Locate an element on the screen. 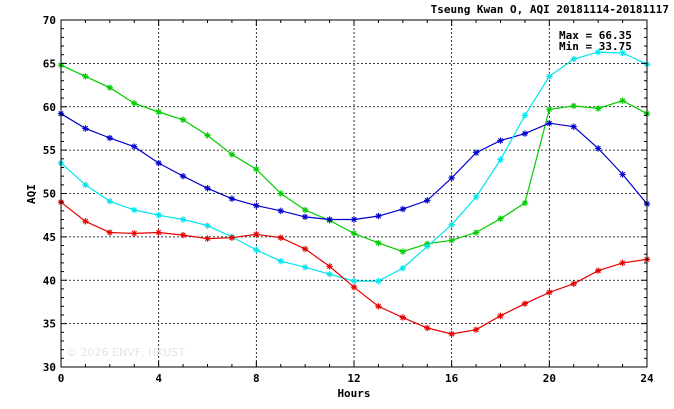 The image size is (674, 409). y-tick-label: 60 is located at coordinates (49, 107).